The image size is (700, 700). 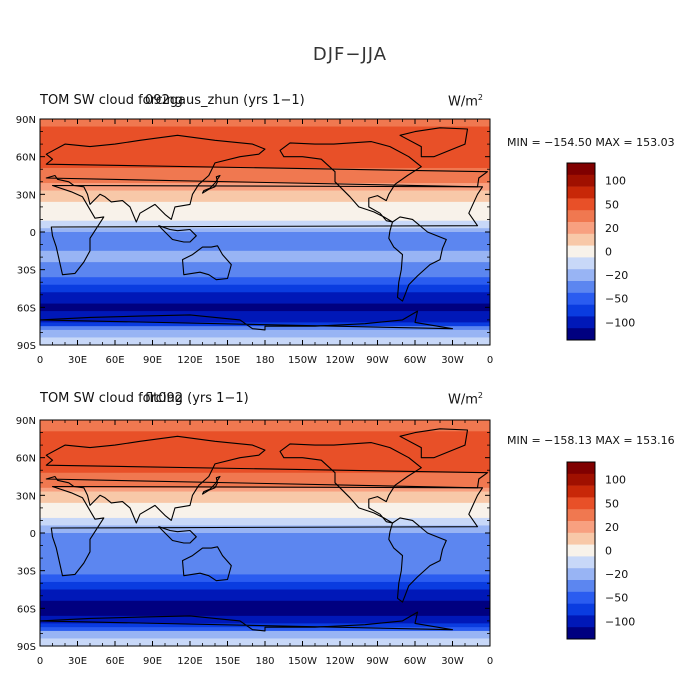 What do you see at coordinates (465, 399) in the screenshot?
I see `panel-2-units: W/m2` at bounding box center [465, 399].